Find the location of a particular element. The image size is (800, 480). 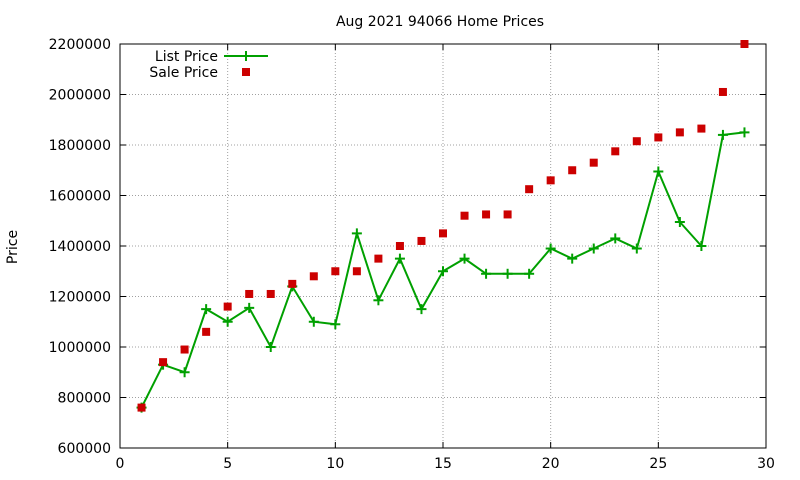

y-tick-label: 1600000 is located at coordinates (80, 197).